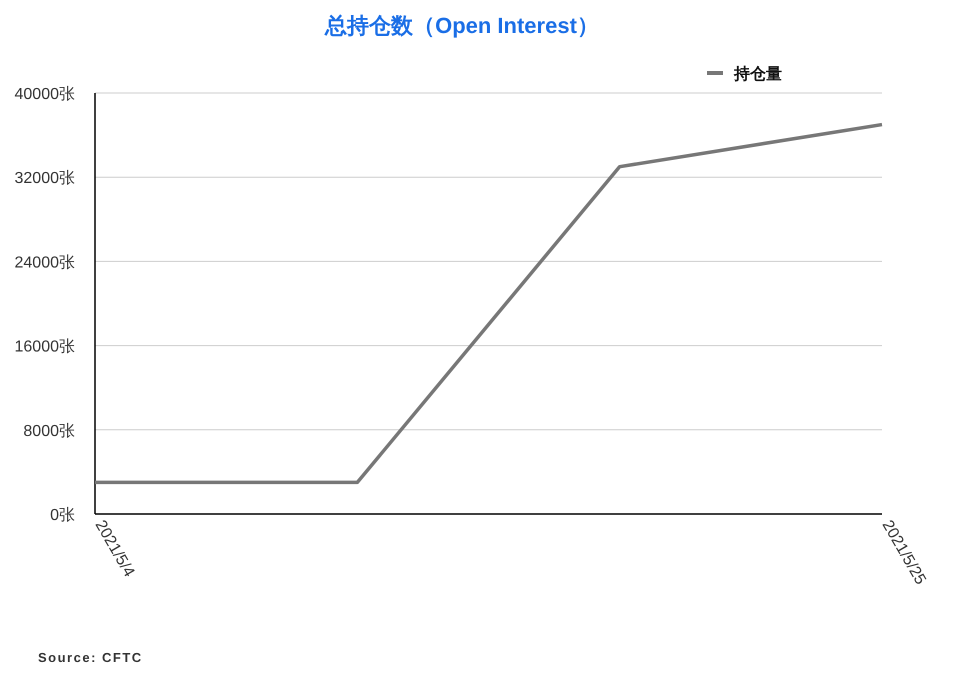 Image resolution: width=960 pixels, height=689 pixels. What do you see at coordinates (90, 657) in the screenshot?
I see `source-note: Source: CFTC` at bounding box center [90, 657].